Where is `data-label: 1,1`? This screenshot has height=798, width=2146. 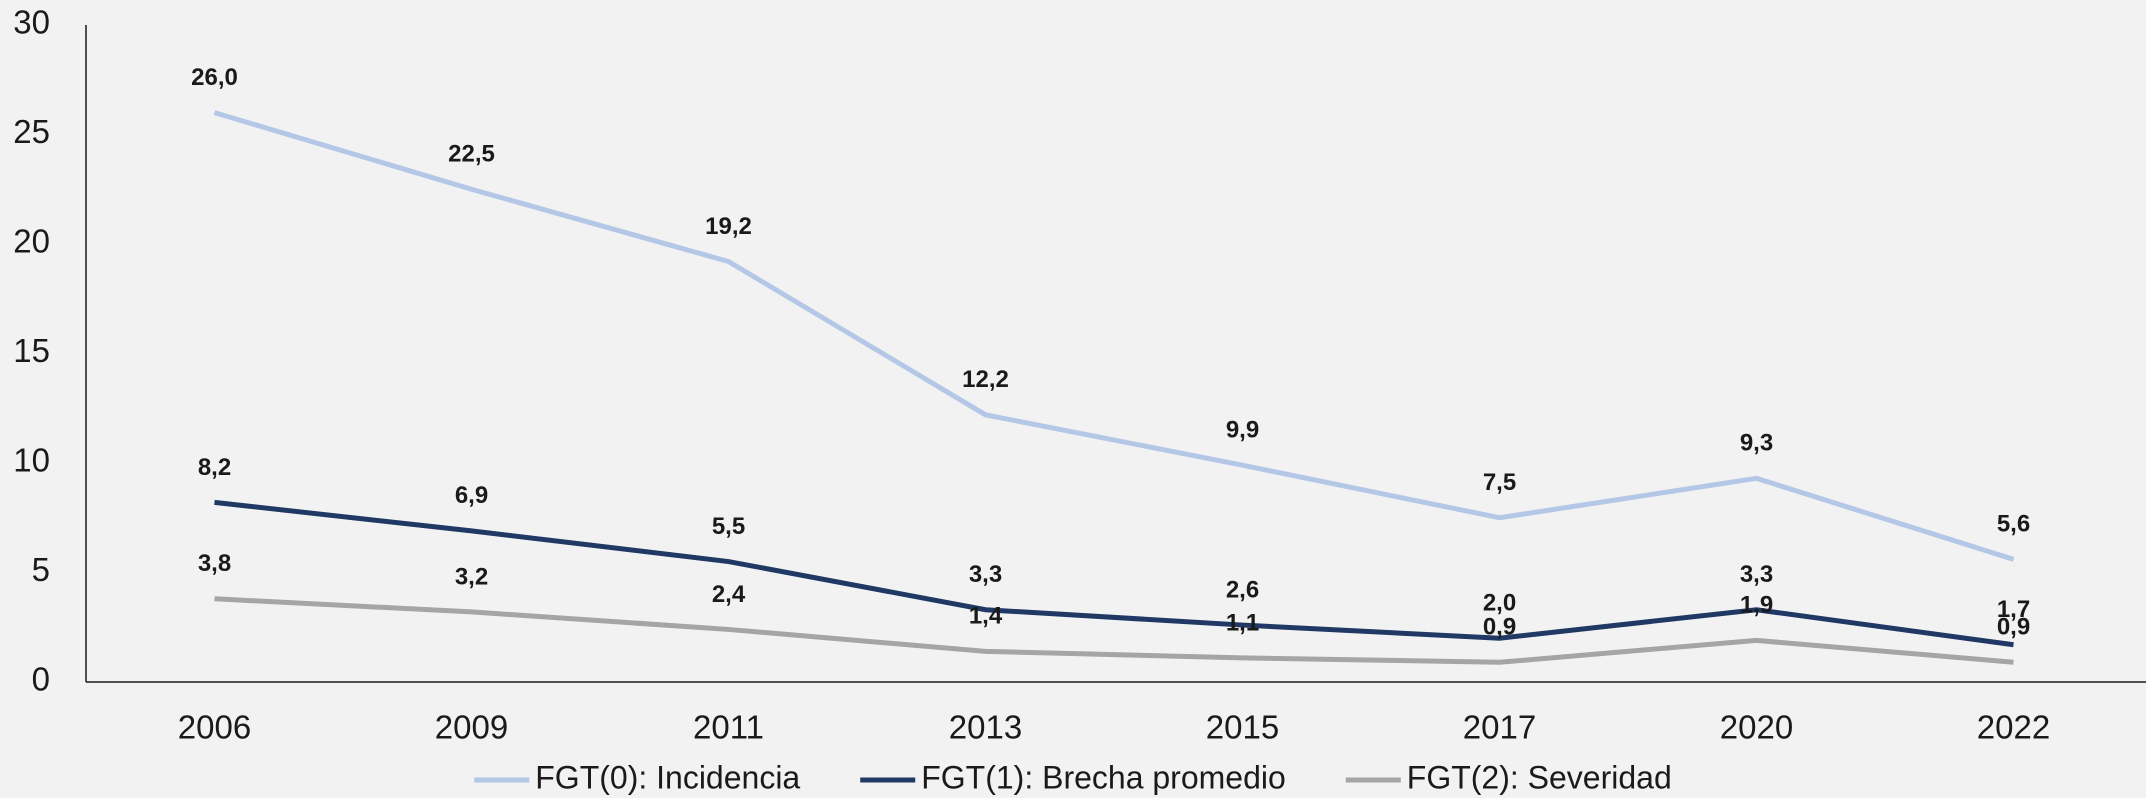
data-label: 1,1 is located at coordinates (1242, 622).